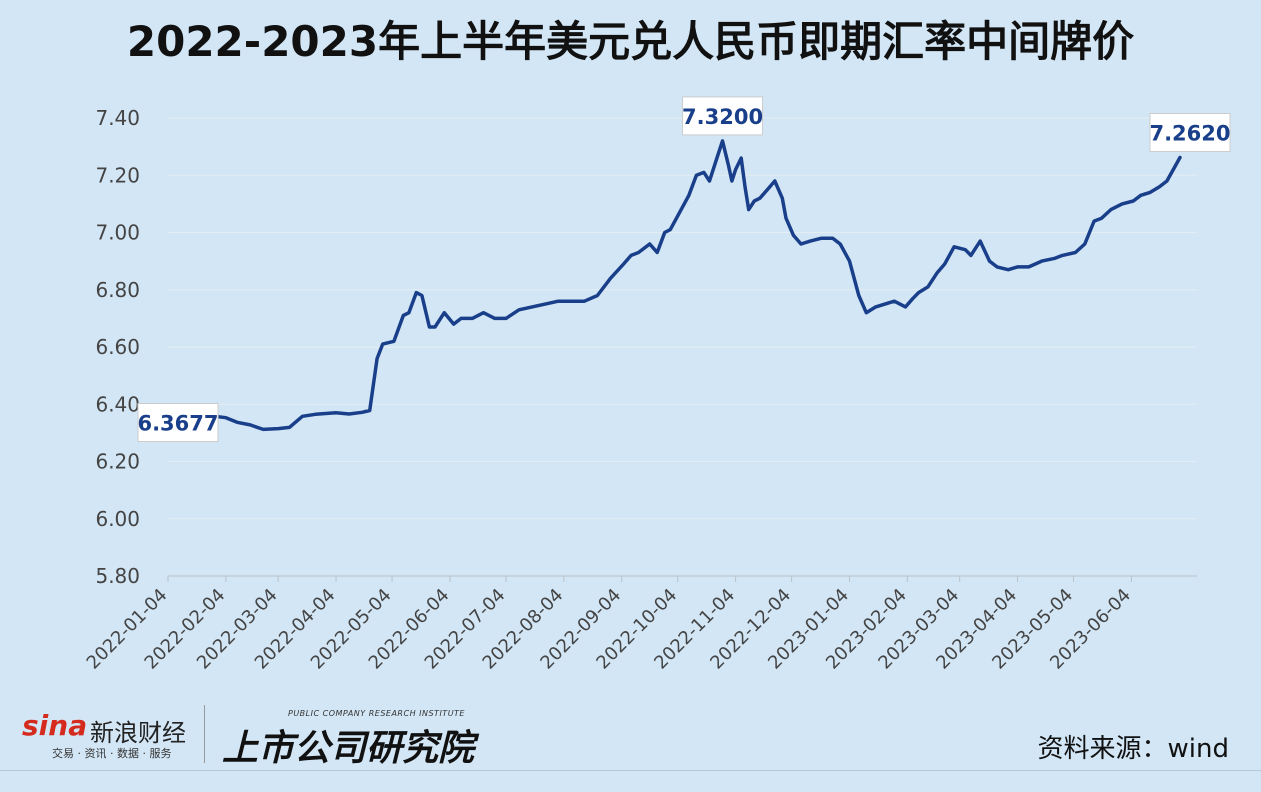 Image resolution: width=1261 pixels, height=792 pixels. Describe the element at coordinates (376, 713) in the screenshot. I see `institute-subtitle: PUBLIC COMPANY RESEARCH INSTITUTE` at that location.